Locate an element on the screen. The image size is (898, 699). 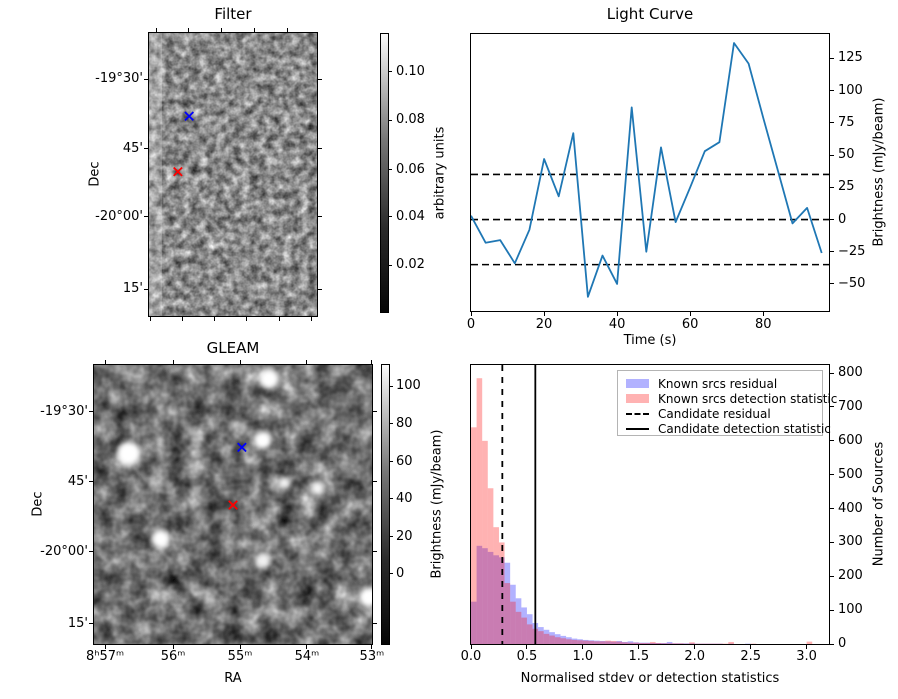
tick-label: -20°00' is located at coordinates (119, 216).